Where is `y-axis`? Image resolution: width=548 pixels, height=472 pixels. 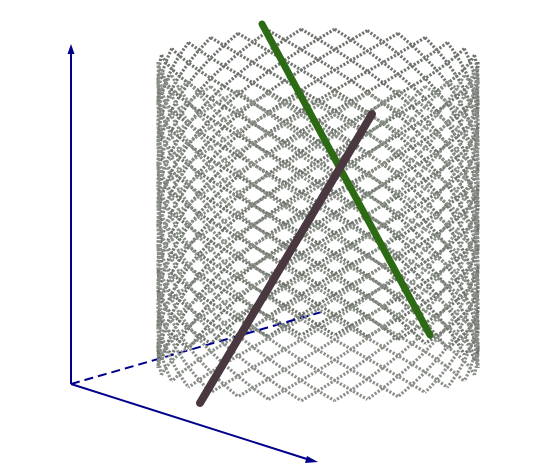 y-axis is located at coordinates (198, 347).